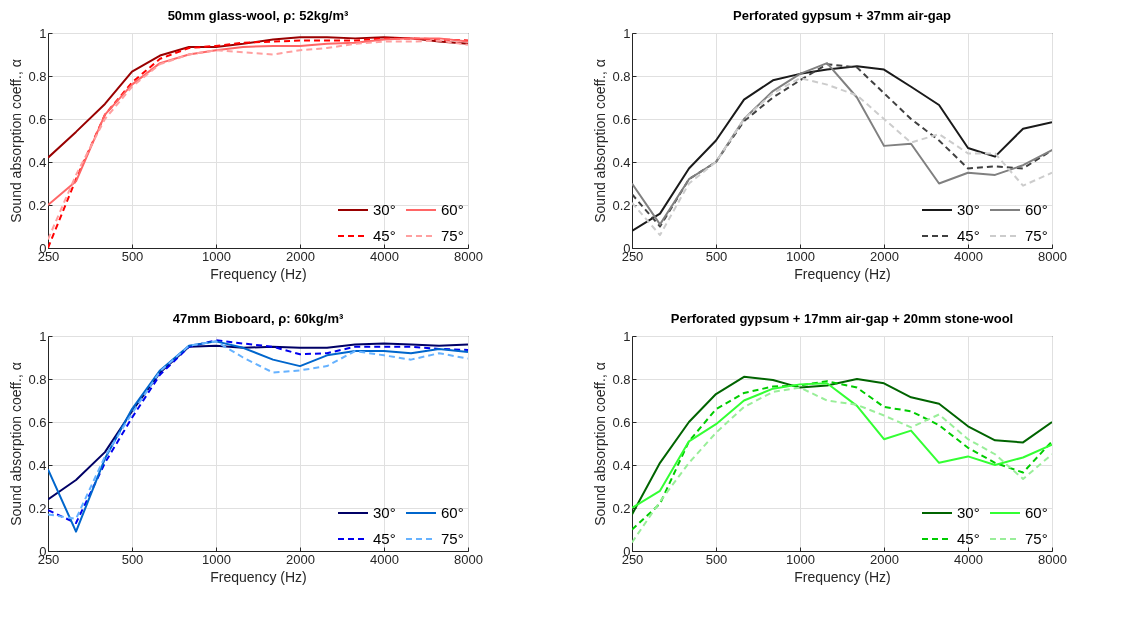  What do you see at coordinates (258, 121) in the screenshot?
I see `line-series` at bounding box center [258, 121].